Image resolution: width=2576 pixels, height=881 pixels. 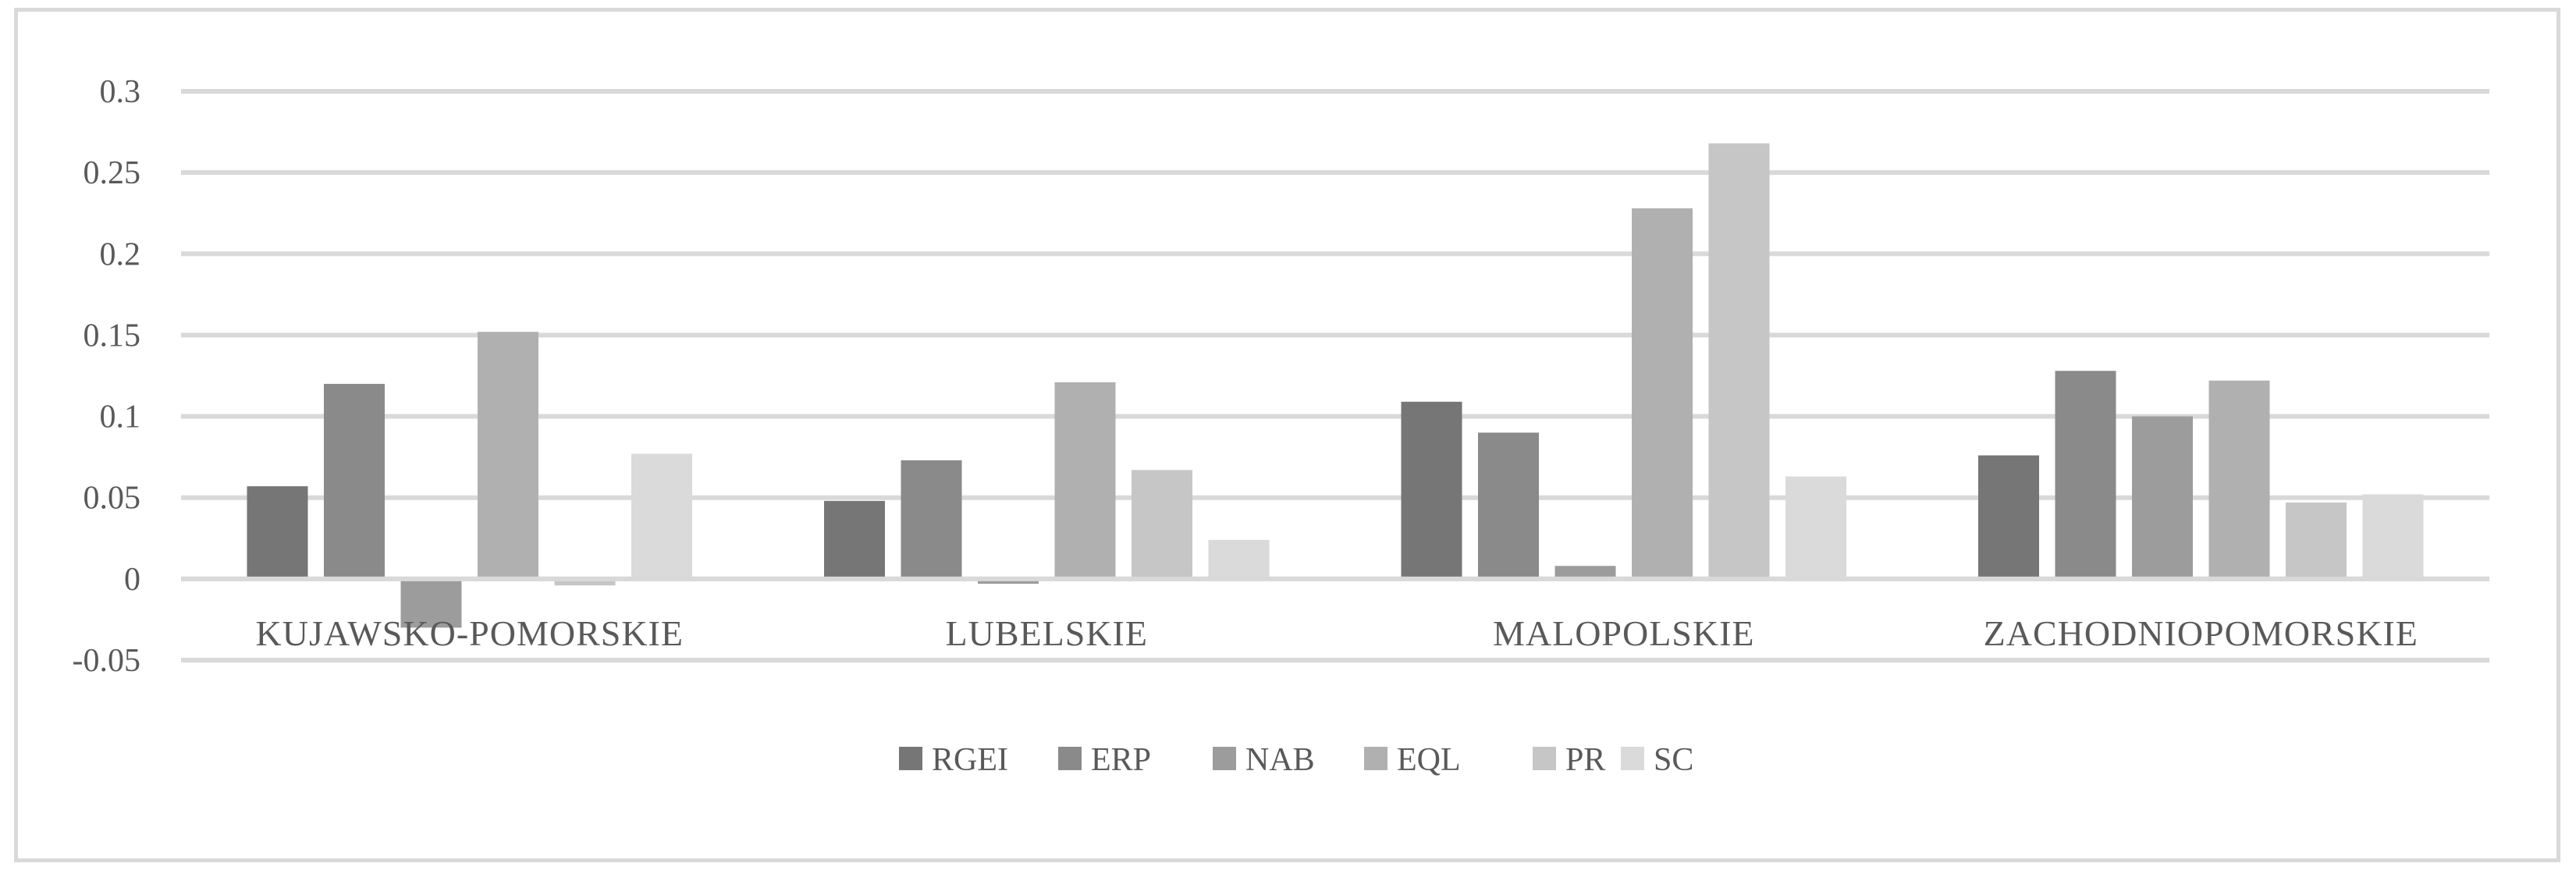 What do you see at coordinates (1545, 758) in the screenshot?
I see `legend-swatch-pr` at bounding box center [1545, 758].